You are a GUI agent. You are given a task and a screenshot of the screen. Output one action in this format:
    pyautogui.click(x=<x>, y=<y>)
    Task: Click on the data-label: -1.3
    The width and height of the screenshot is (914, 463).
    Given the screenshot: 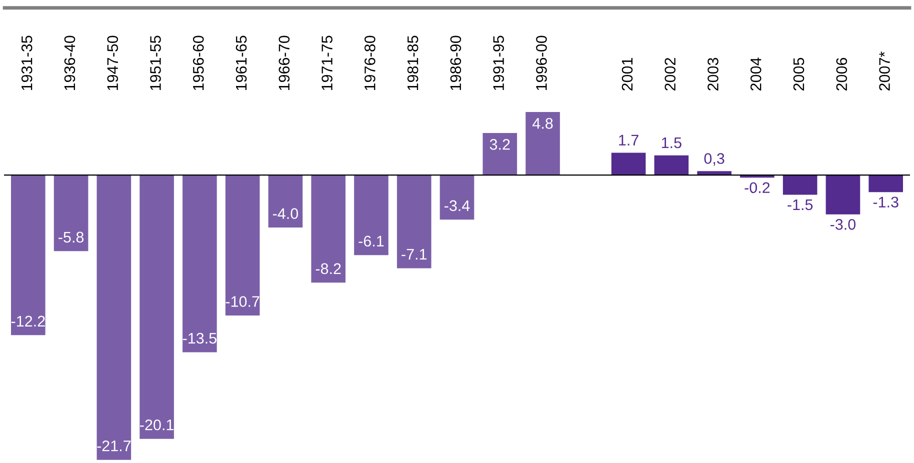 What is the action you would take?
    pyautogui.click(x=885, y=202)
    